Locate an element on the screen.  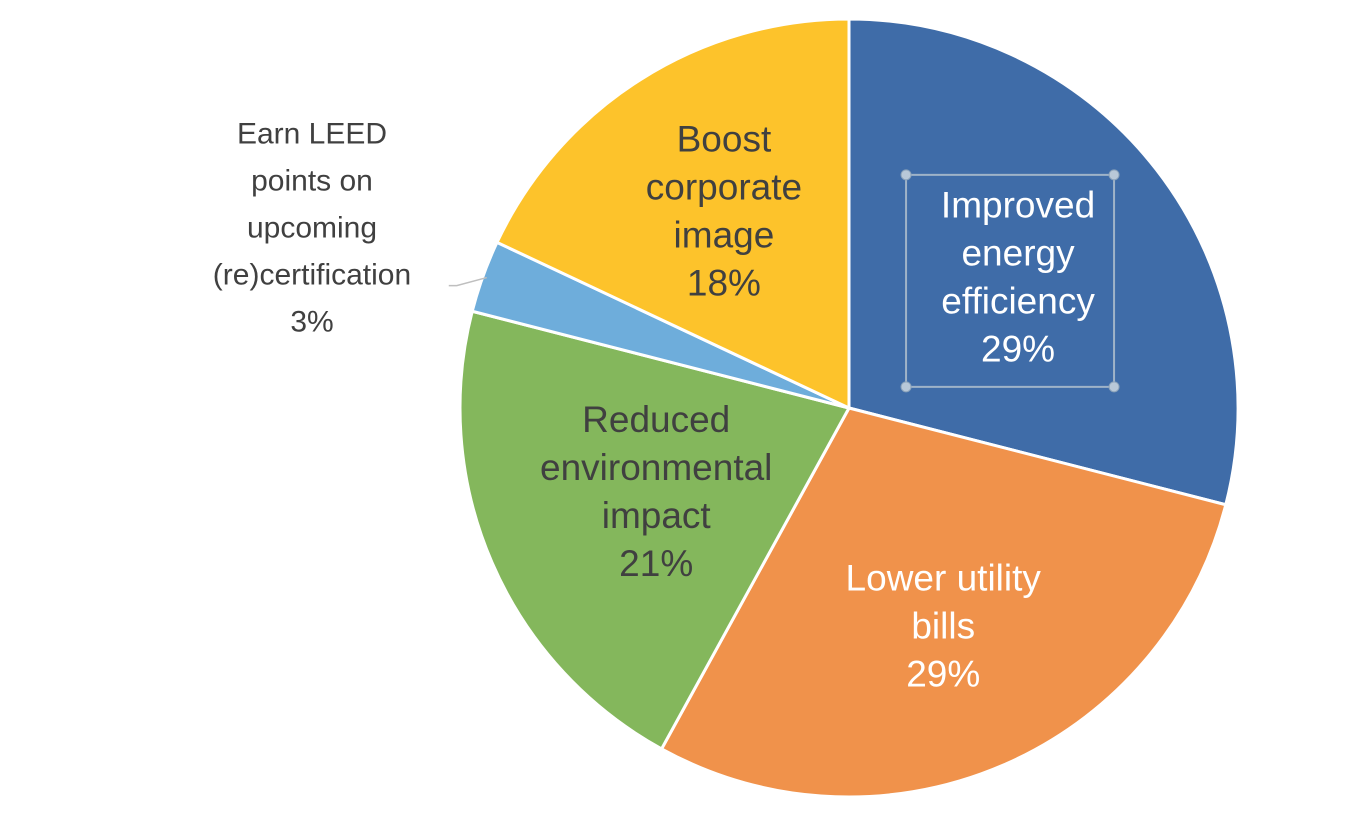
slice-category-label: upcoming is located at coordinates (312, 228).